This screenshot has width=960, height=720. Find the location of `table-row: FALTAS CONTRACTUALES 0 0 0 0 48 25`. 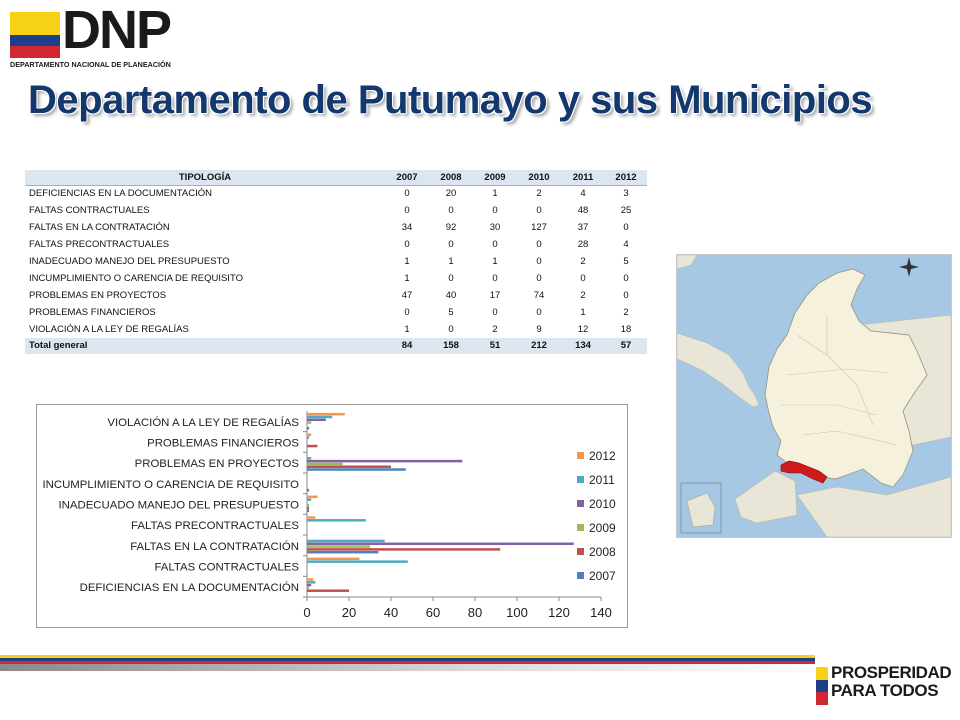

table-row: FALTAS CONTRACTUALES 0 0 0 0 48 25 is located at coordinates (336, 211).